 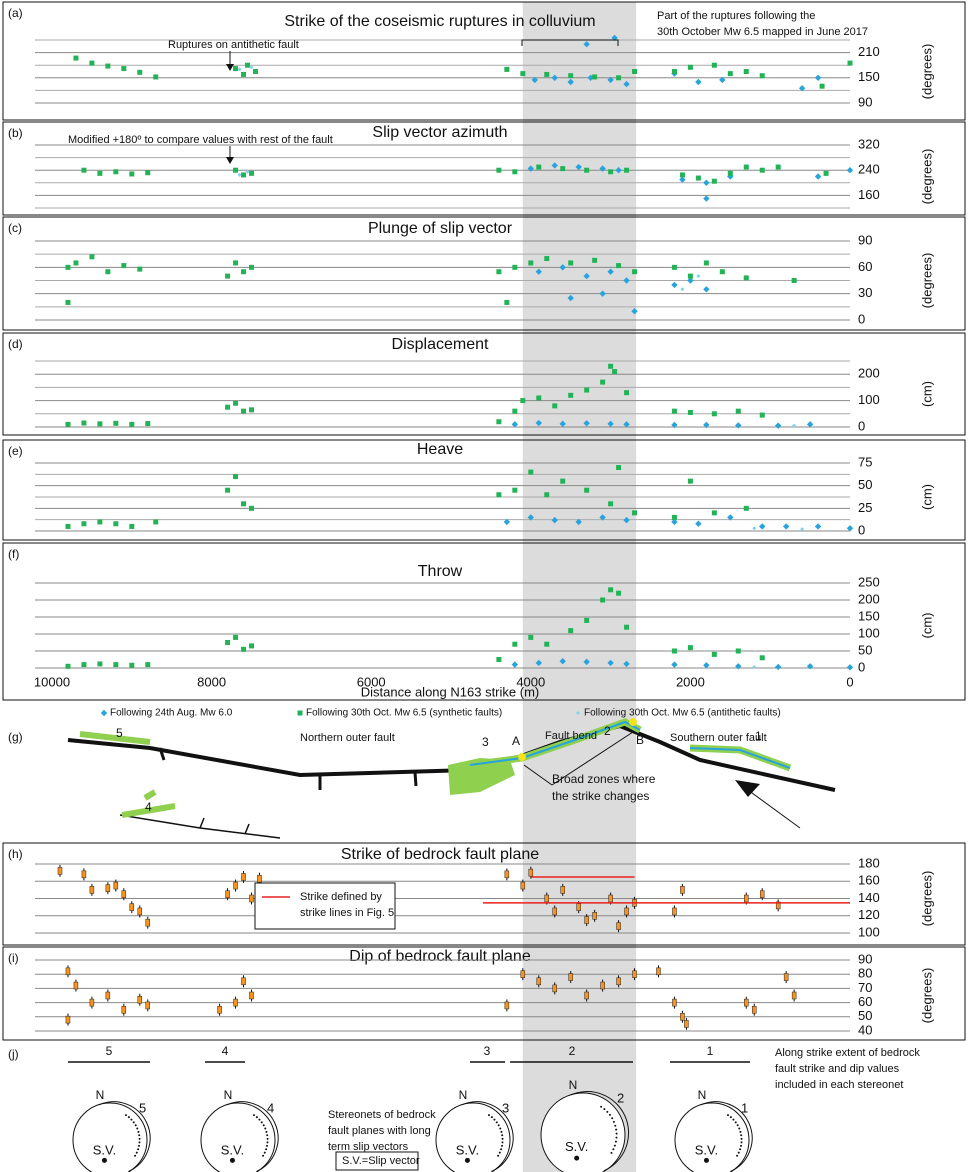 I want to click on panel-label: (i), so click(x=13, y=958).